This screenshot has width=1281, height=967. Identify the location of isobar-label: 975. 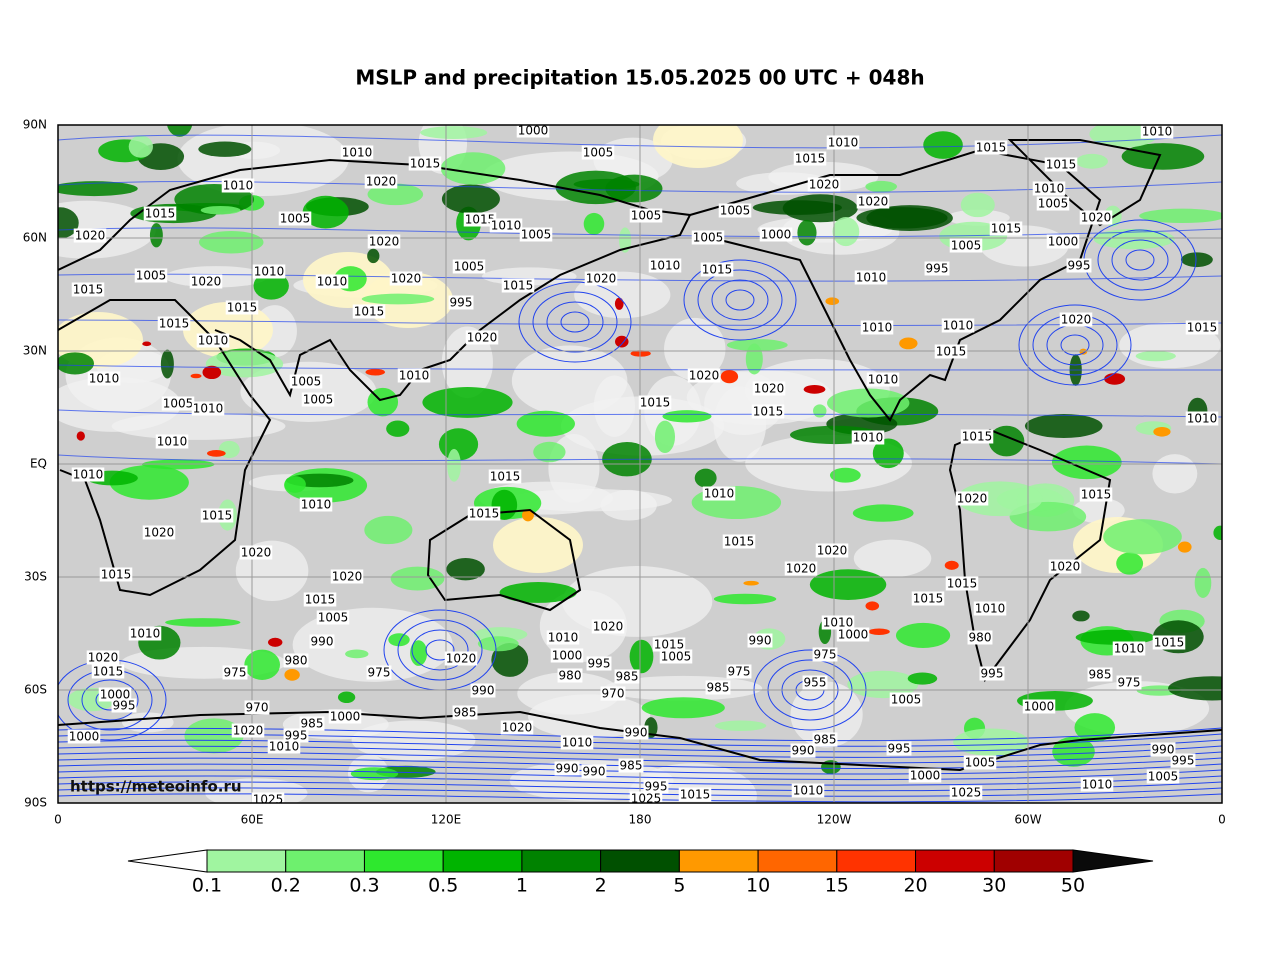
(235, 673).